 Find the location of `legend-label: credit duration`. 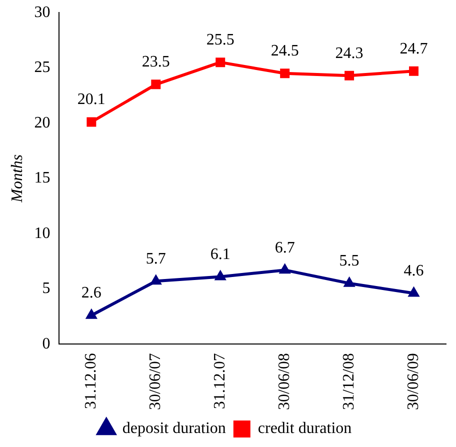

legend-label: credit duration is located at coordinates (305, 429).